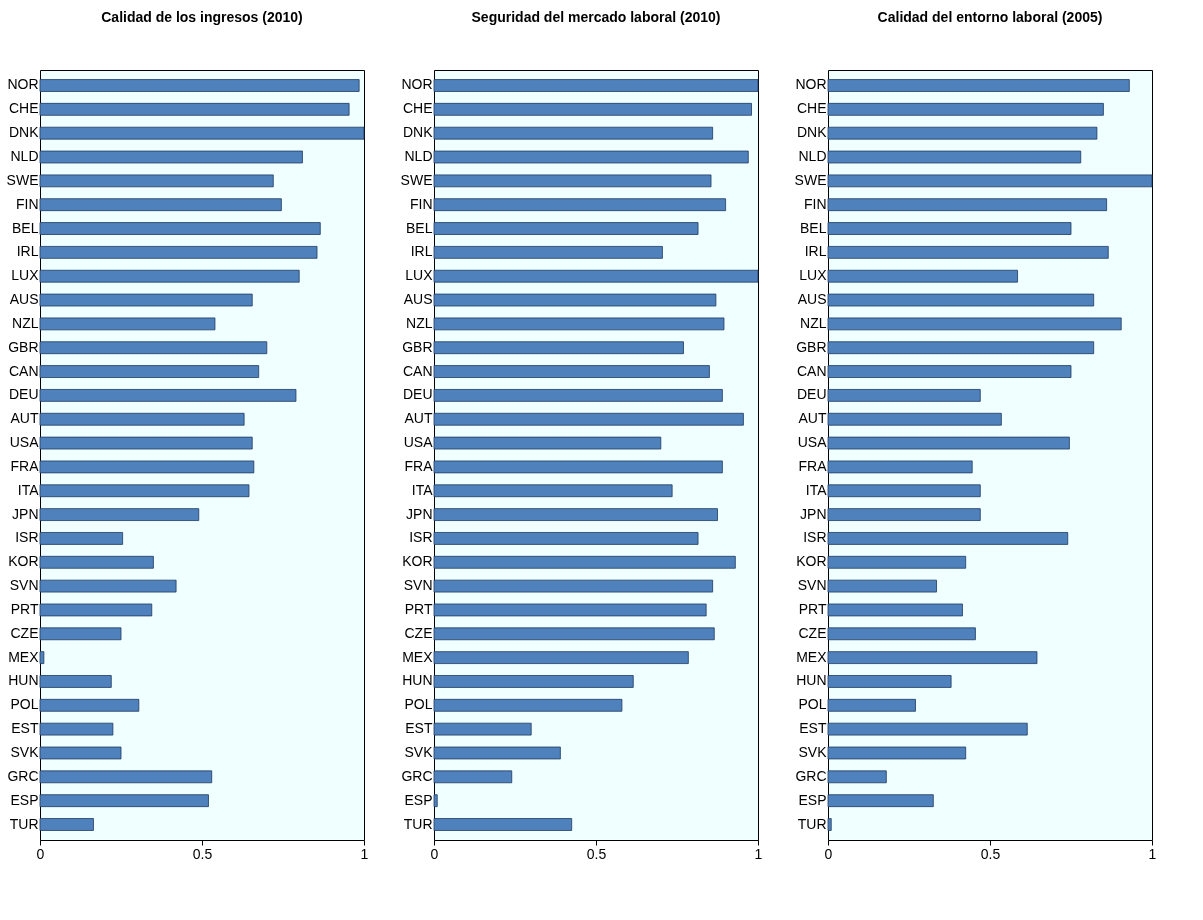 The height and width of the screenshot is (920, 1203). What do you see at coordinates (25, 465) in the screenshot?
I see `y-tick-label: FRA` at bounding box center [25, 465].